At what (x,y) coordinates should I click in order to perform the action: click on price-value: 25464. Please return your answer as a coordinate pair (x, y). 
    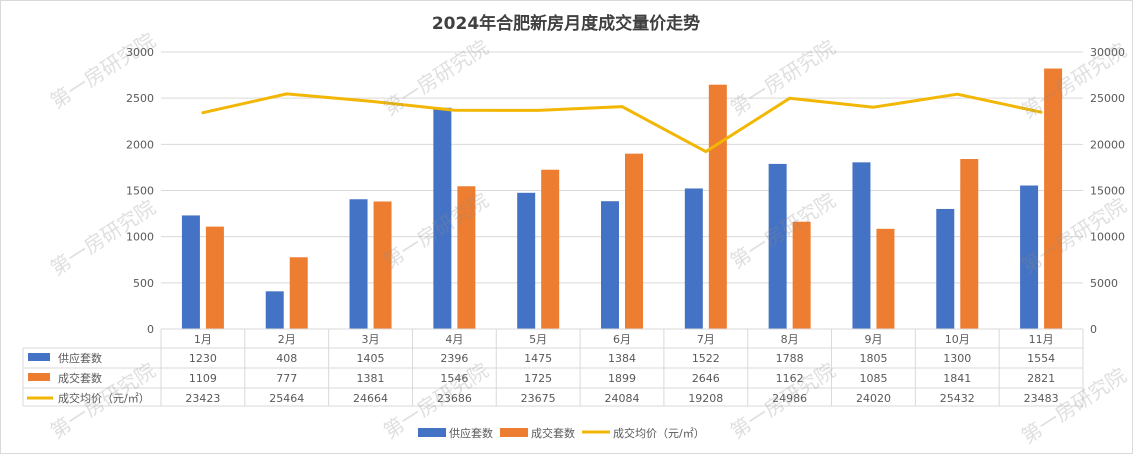
    Looking at the image, I should click on (286, 398).